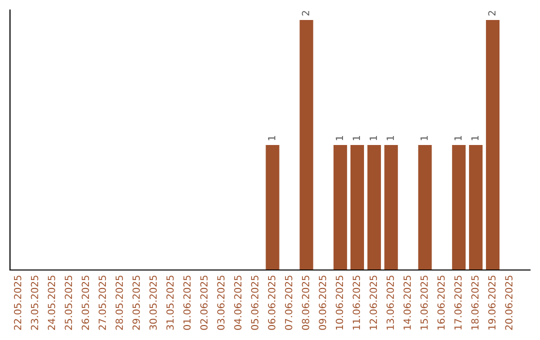 Image resolution: width=540 pixels, height=340 pixels. I want to click on x-tick-label: 28.05.2025, so click(119, 303).